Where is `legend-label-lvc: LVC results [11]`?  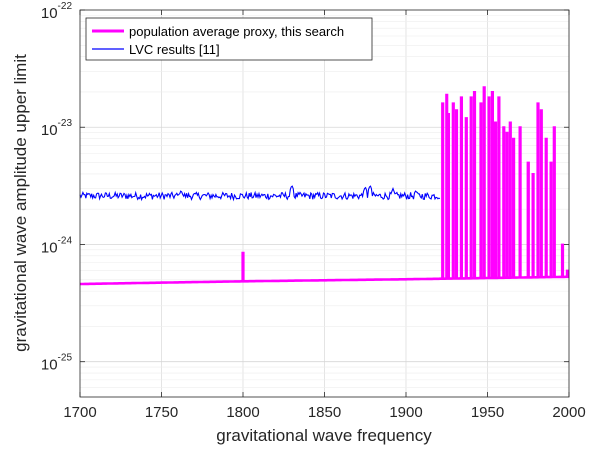
legend-label-lvc: LVC results [11] is located at coordinates (174, 49).